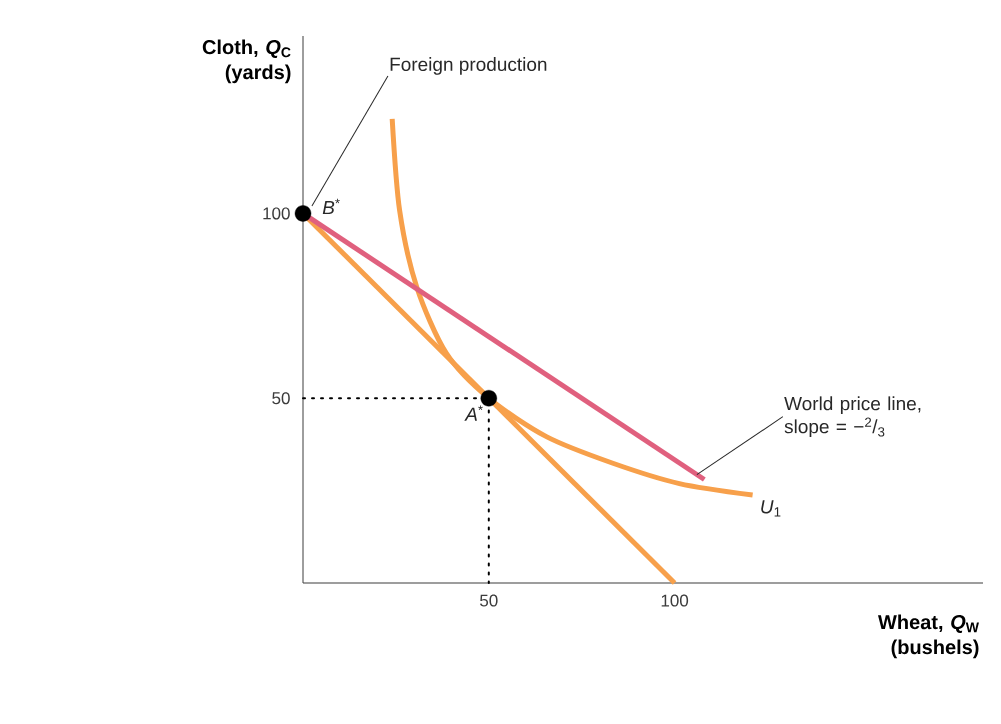 The width and height of the screenshot is (1001, 724). What do you see at coordinates (771, 508) in the screenshot?
I see `annotation: U$_{1}$` at bounding box center [771, 508].